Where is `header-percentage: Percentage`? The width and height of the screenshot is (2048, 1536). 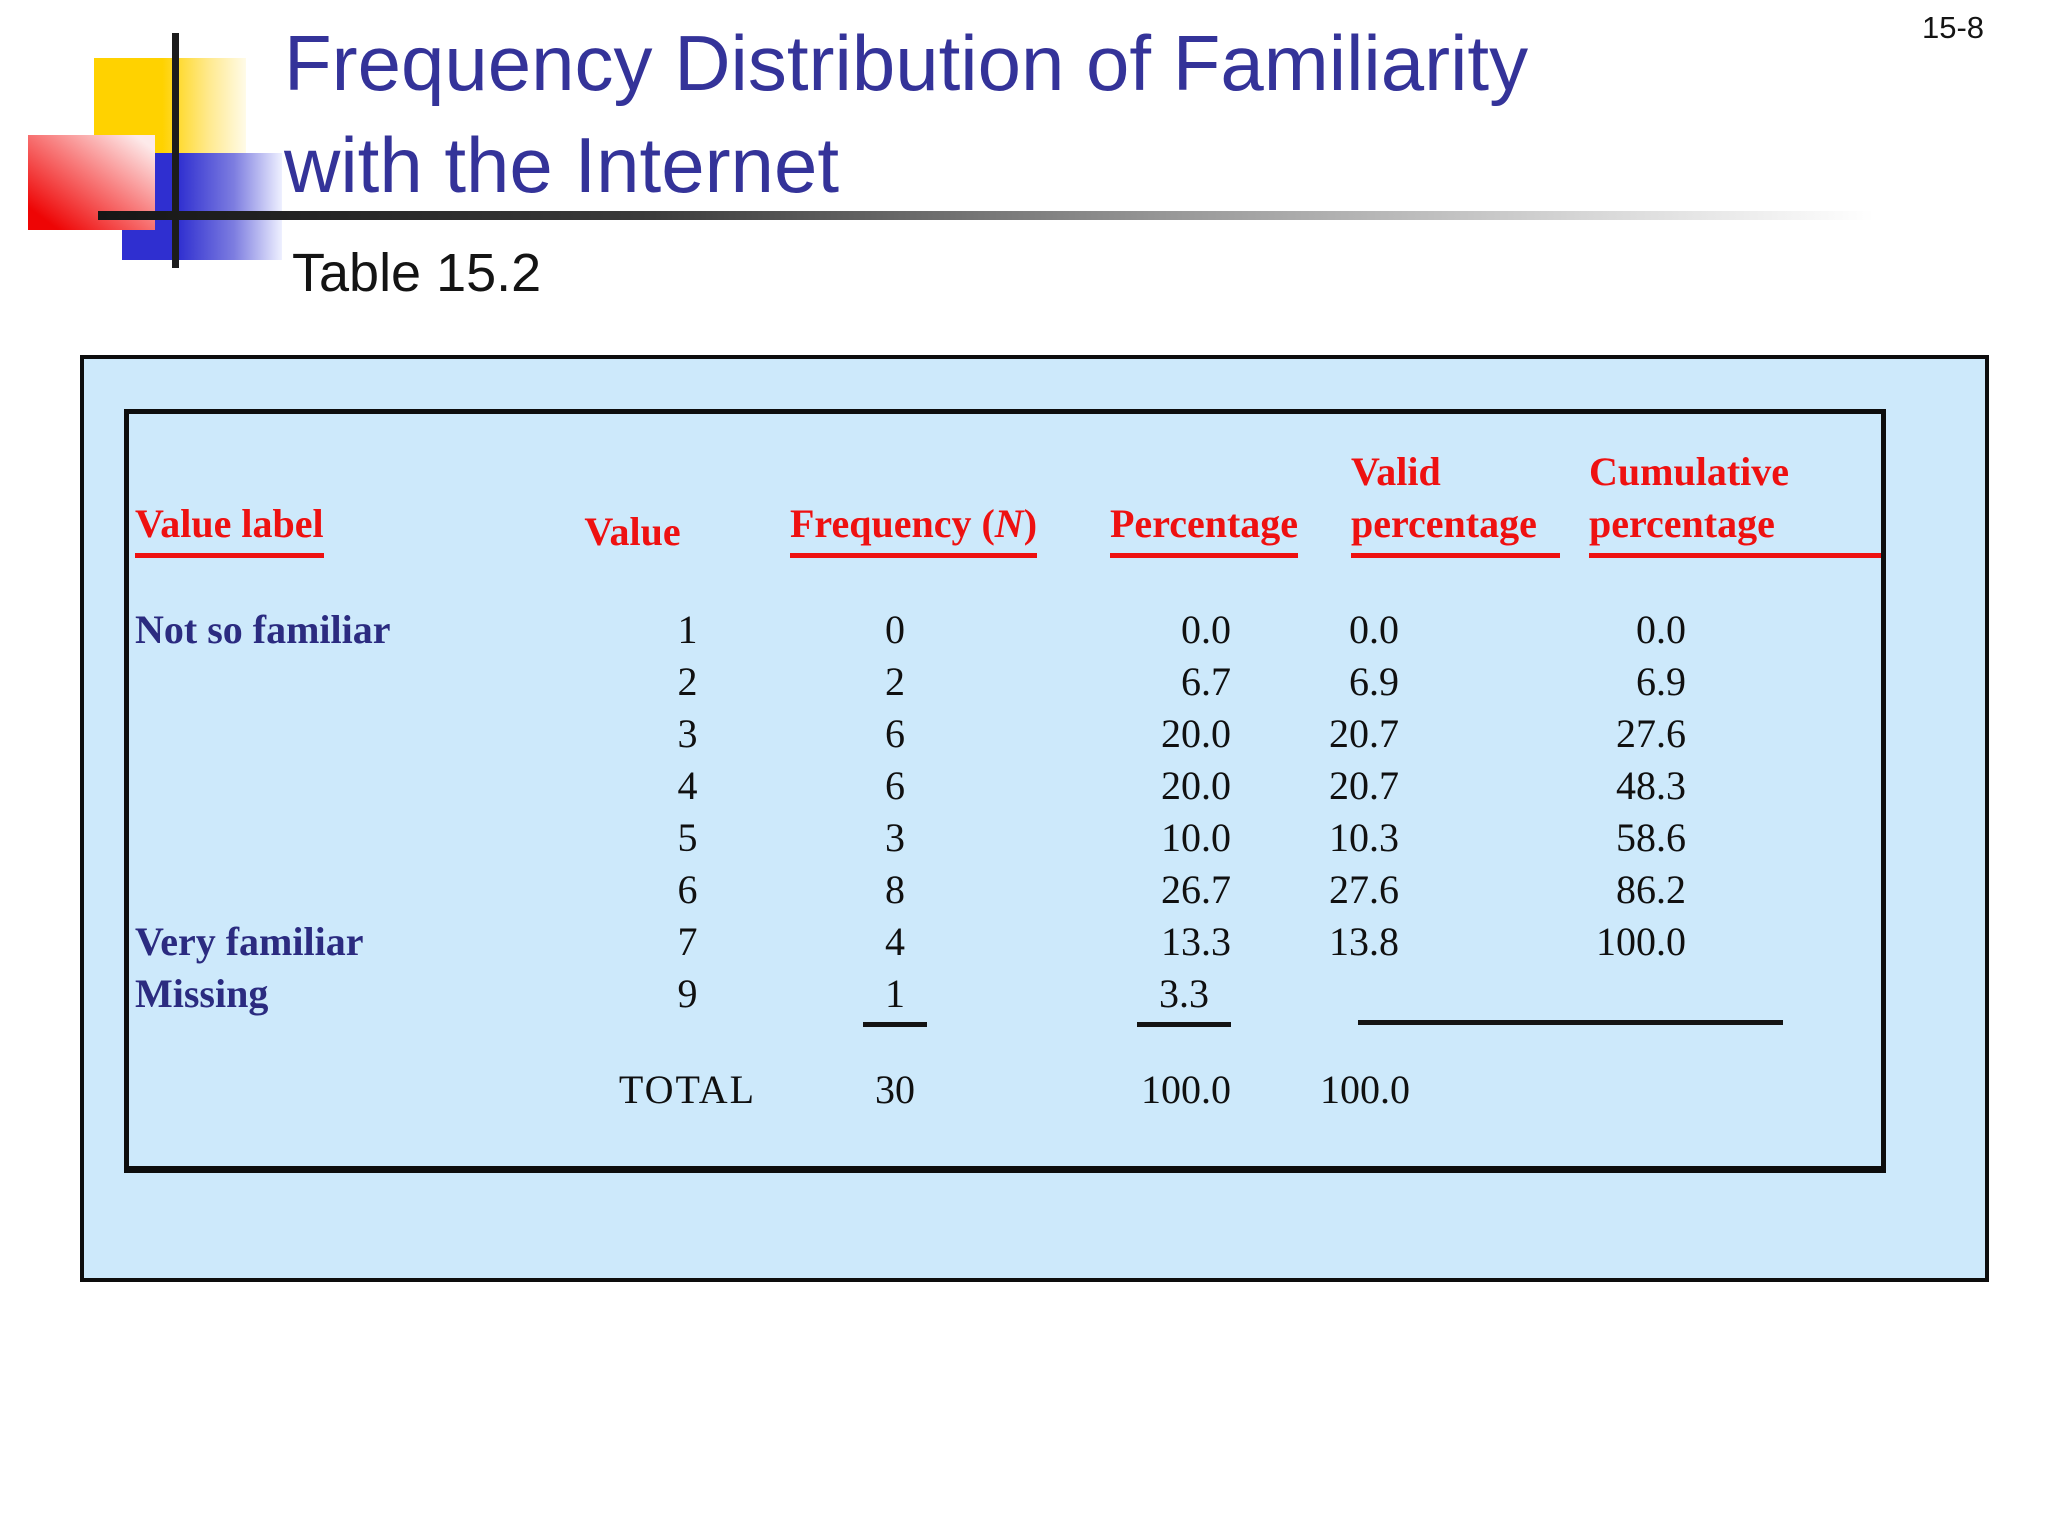 header-percentage: Percentage is located at coordinates (1160, 528).